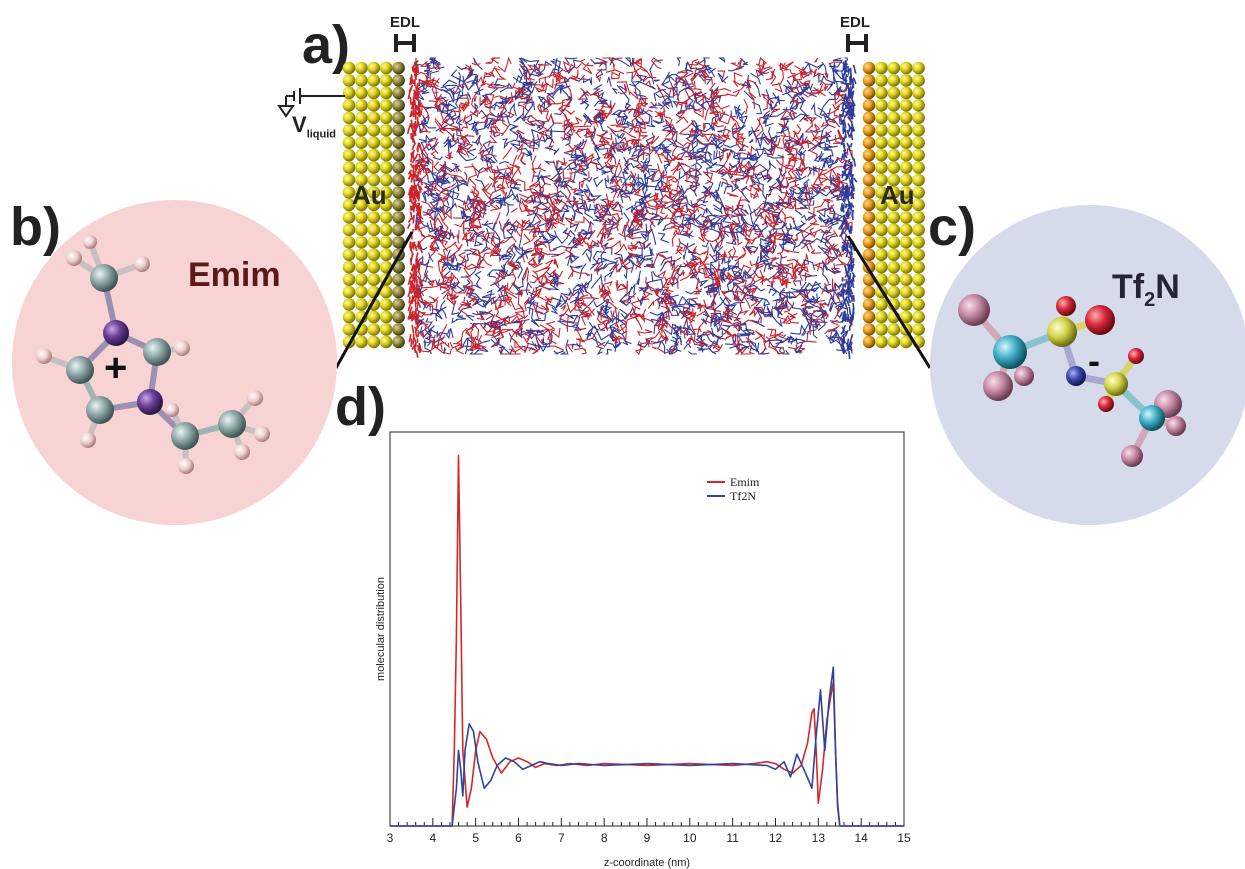 The height and width of the screenshot is (869, 1245). I want to click on tf2n-name: Tf2N, so click(1146, 290).